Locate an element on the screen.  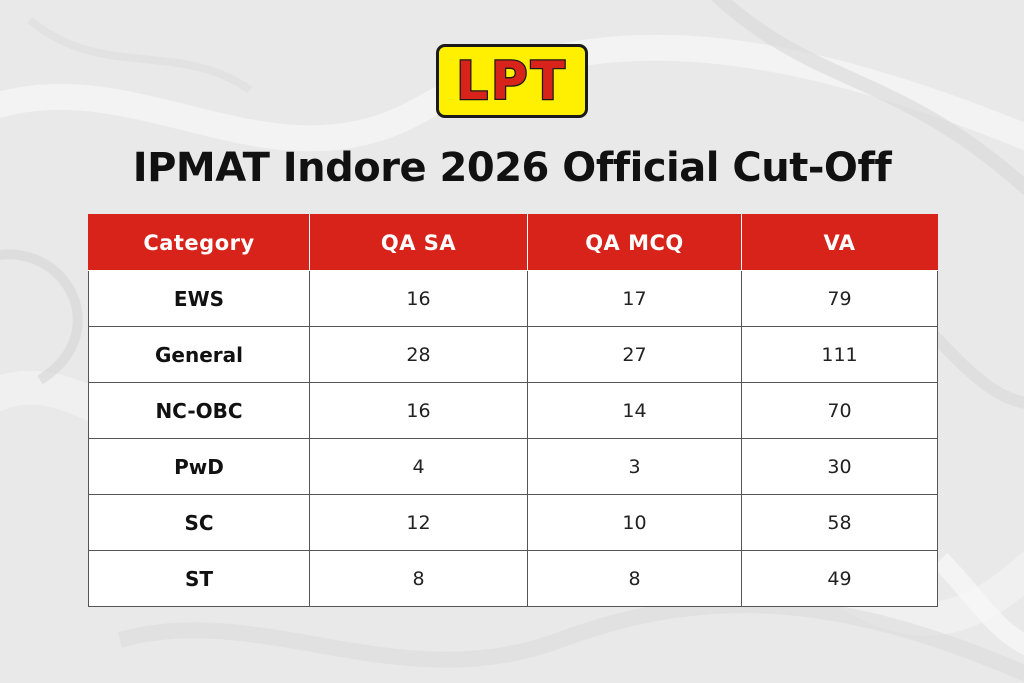
table-row: PwD 4 3 30 is located at coordinates (513, 466).